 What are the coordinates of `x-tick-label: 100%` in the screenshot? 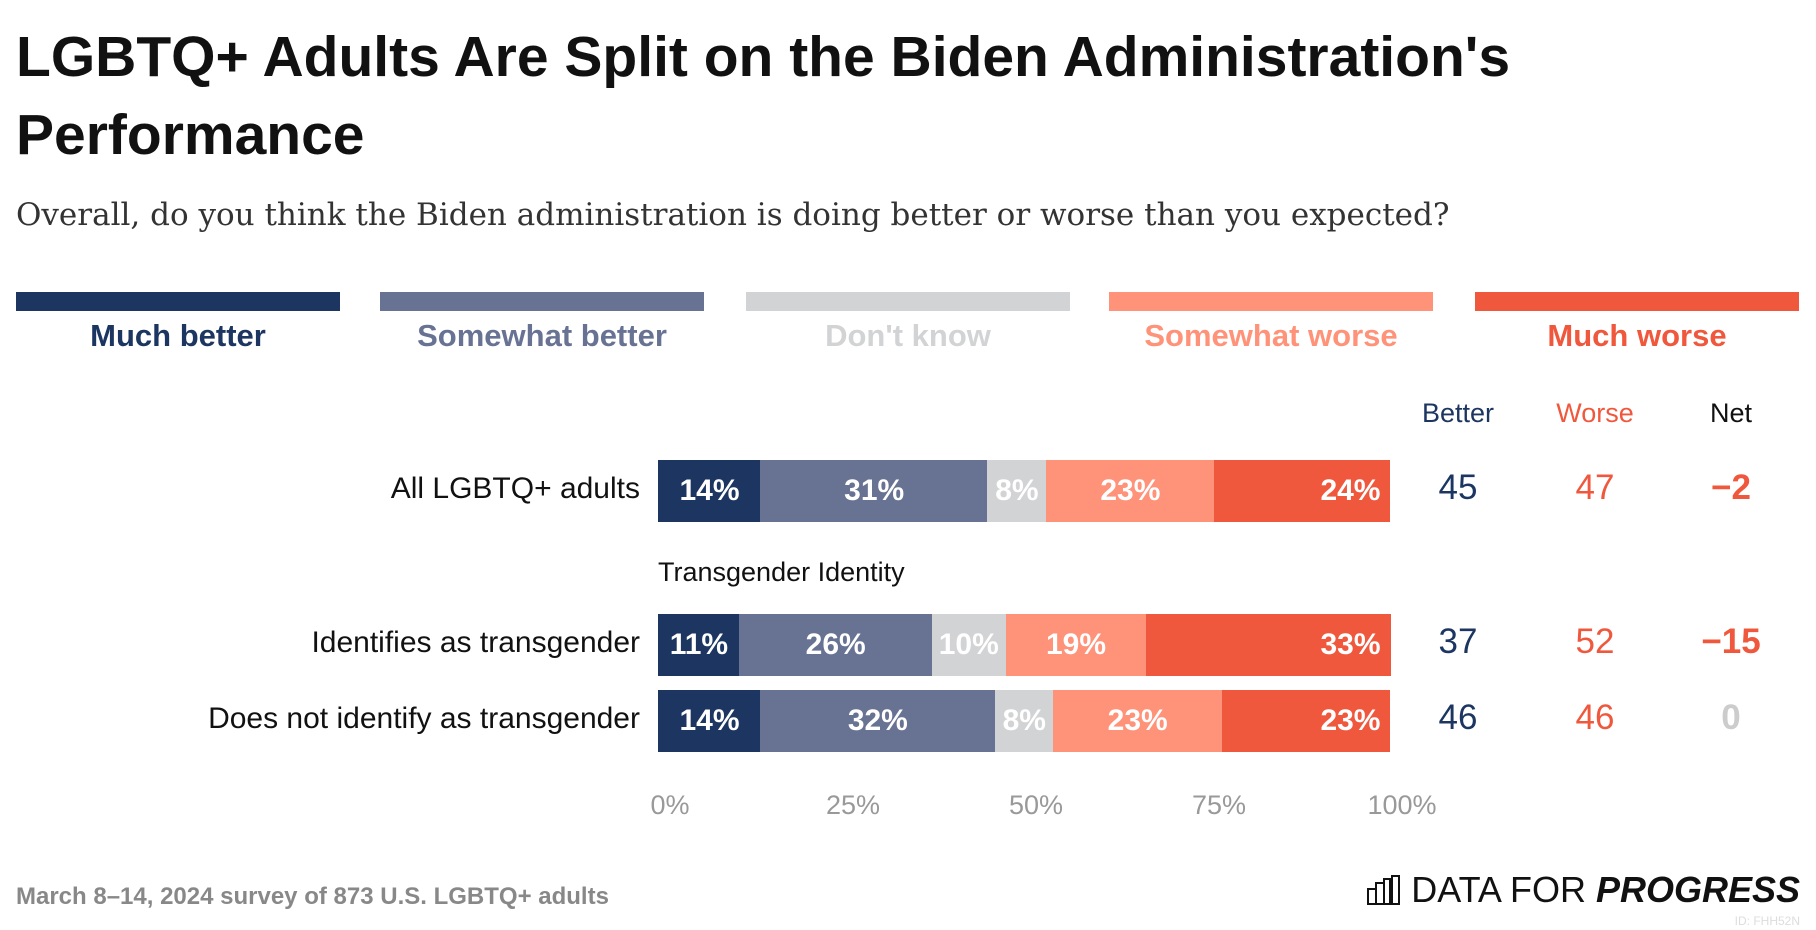 It's located at (1402, 805).